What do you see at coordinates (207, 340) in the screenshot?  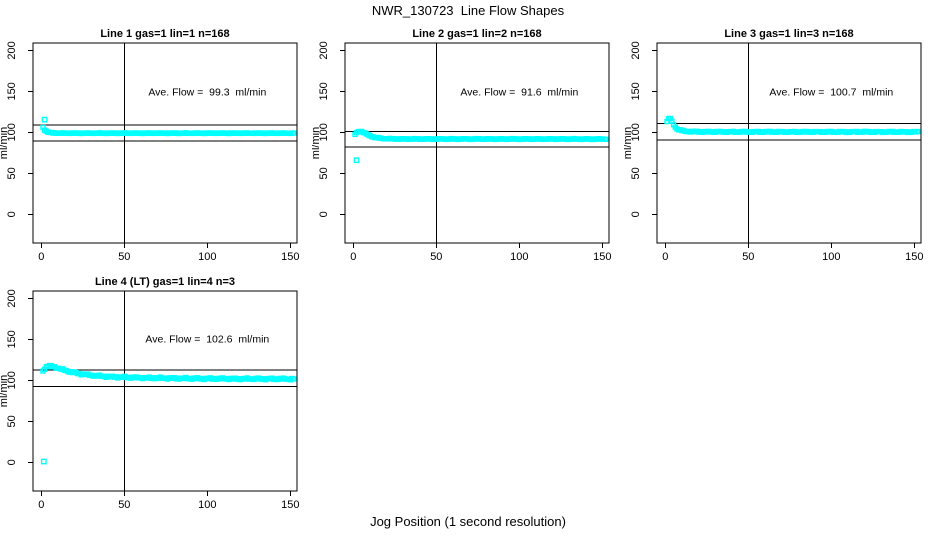 I see `ave-flow-annotation: Ave. Flow = 102.6 ml/min` at bounding box center [207, 340].